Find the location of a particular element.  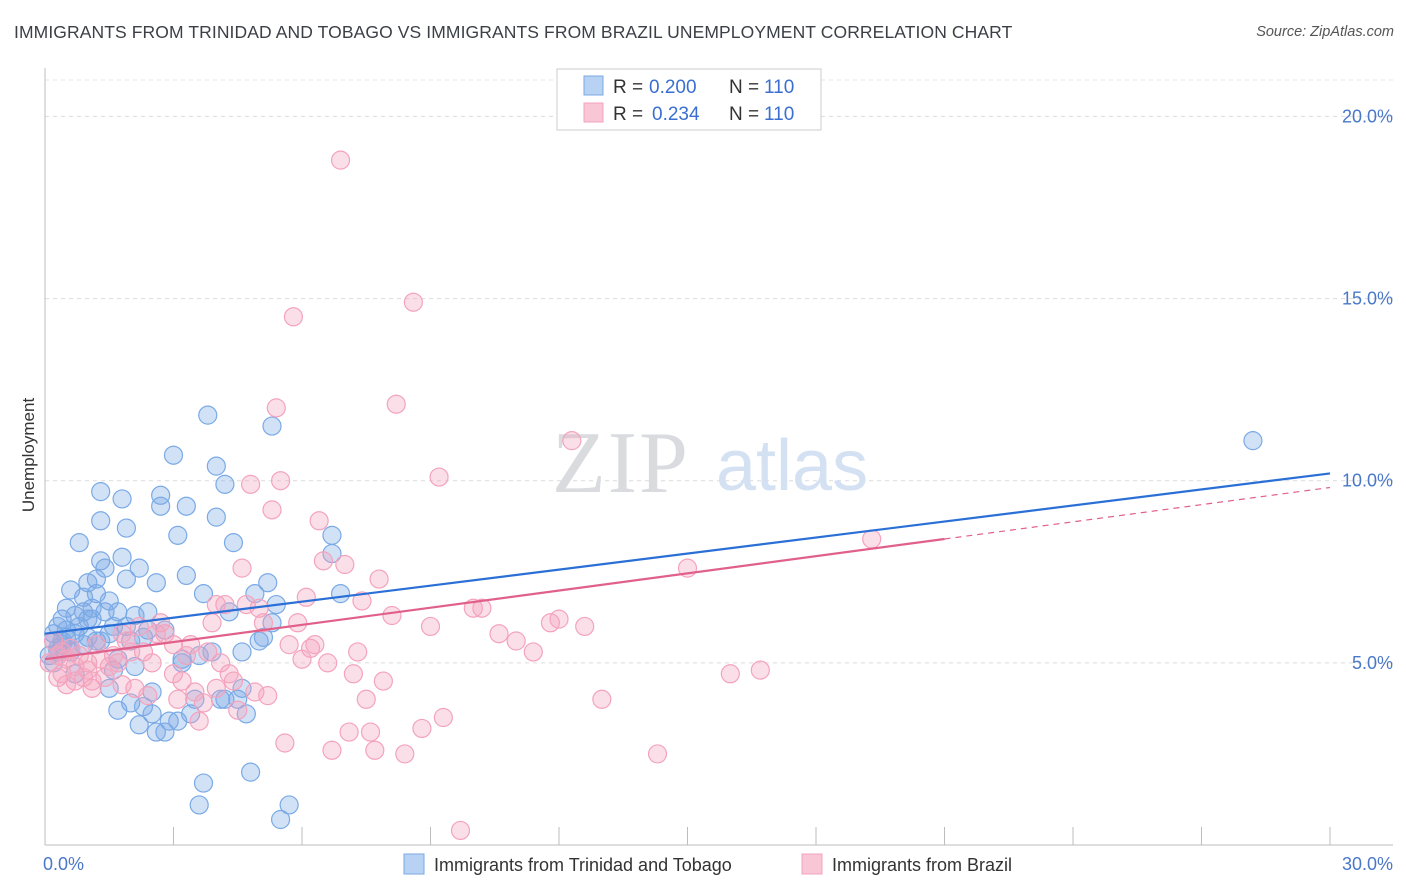

y-tick-label-2: 15.0% is located at coordinates (1367, 299).